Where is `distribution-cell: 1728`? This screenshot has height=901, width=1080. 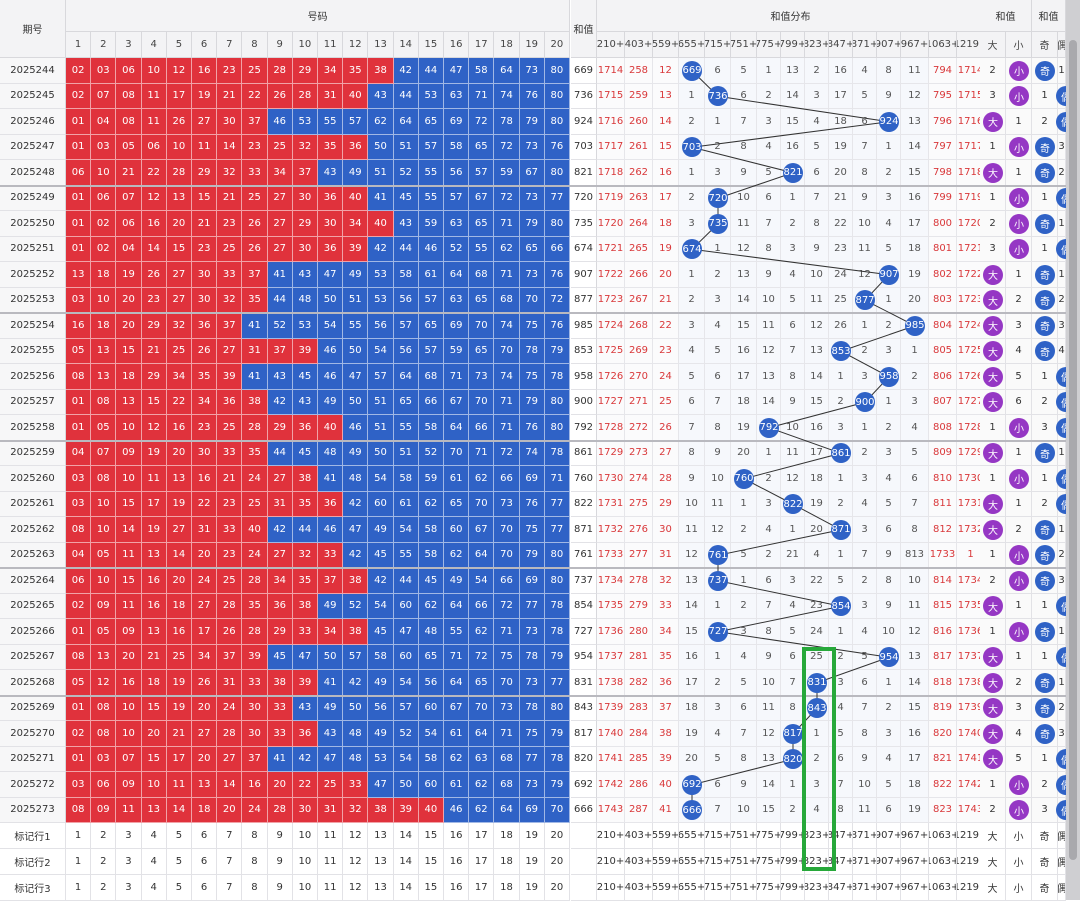
distribution-cell: 1728 is located at coordinates (611, 428).